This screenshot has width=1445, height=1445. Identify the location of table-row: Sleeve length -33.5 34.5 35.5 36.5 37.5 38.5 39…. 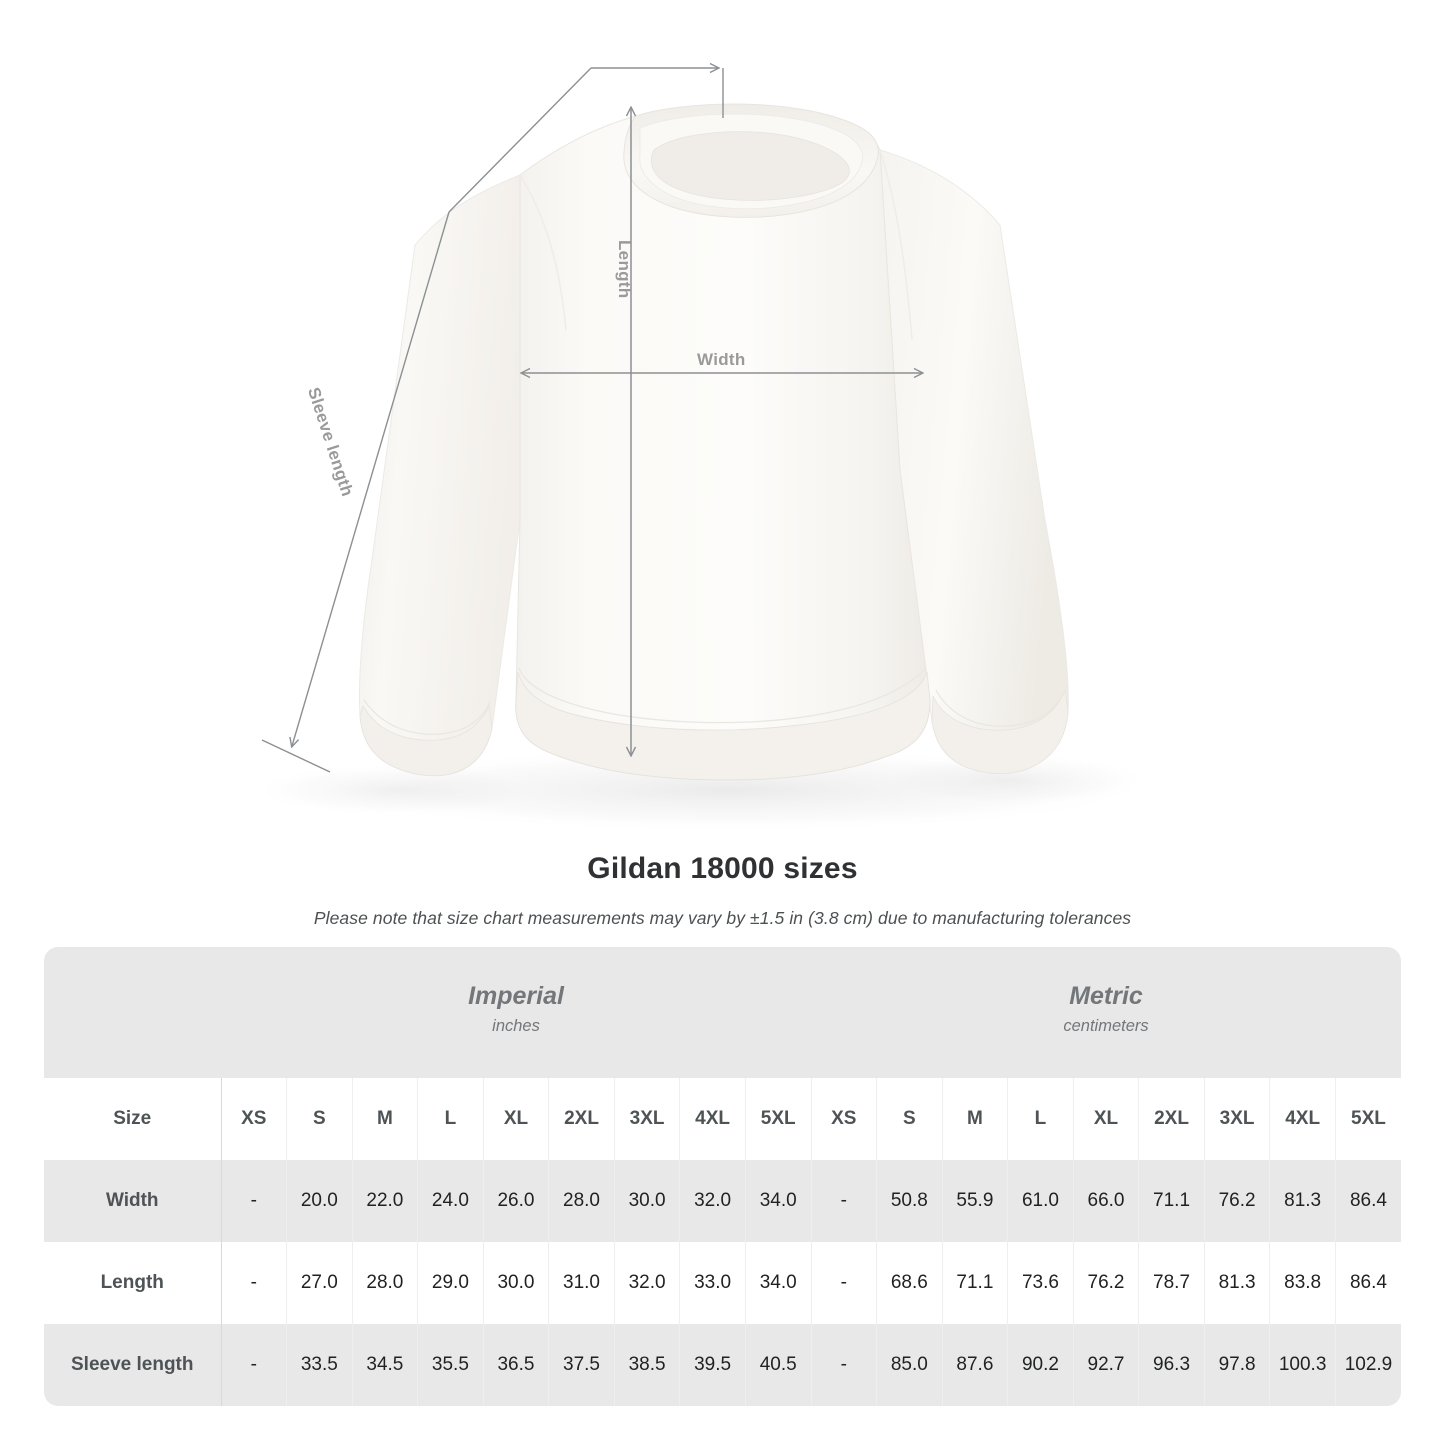
(723, 1365).